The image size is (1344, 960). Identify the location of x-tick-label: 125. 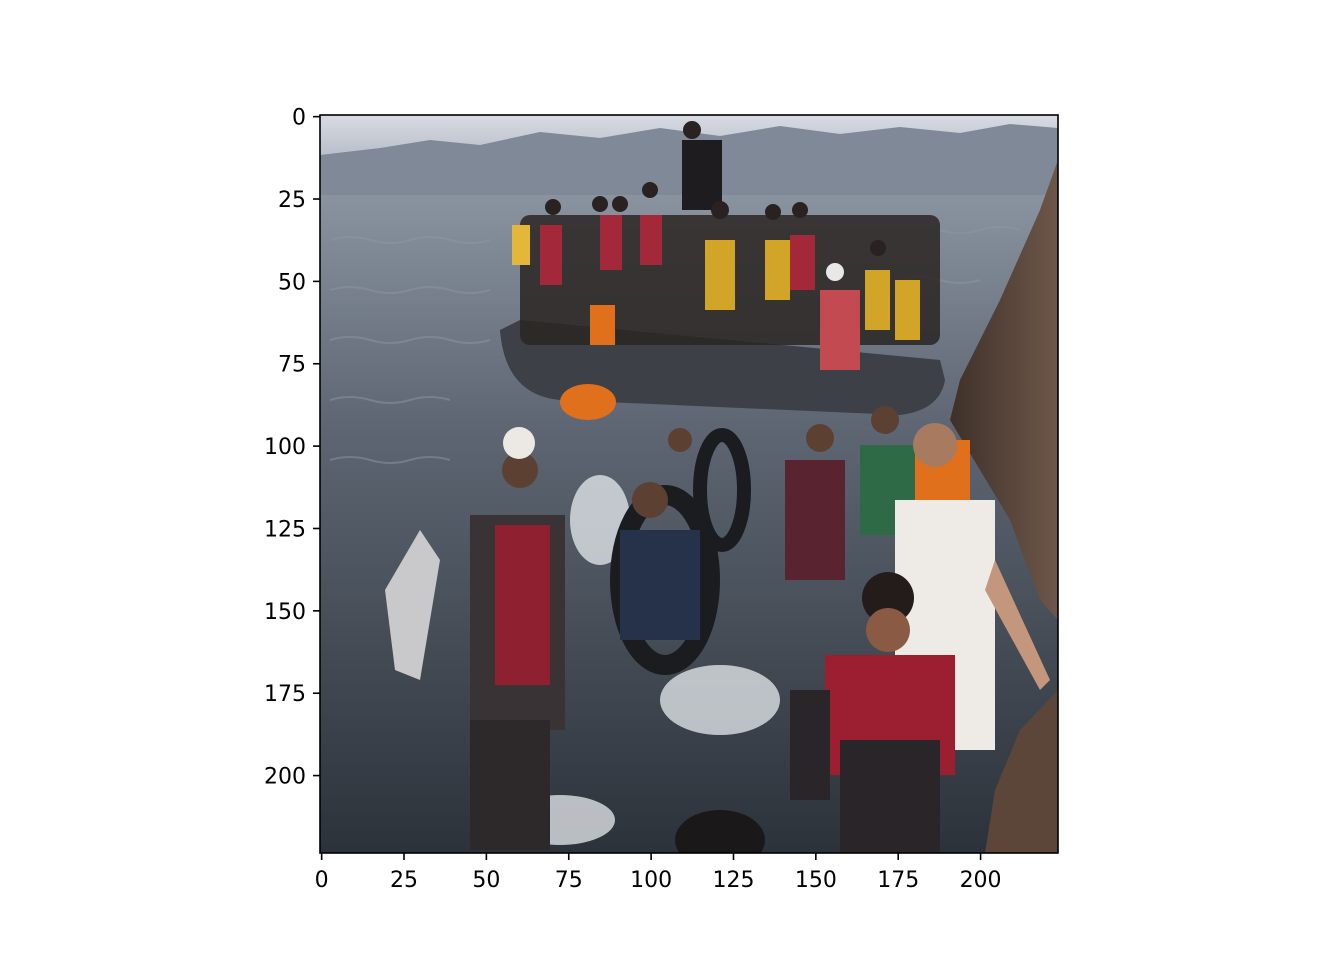
(733, 880).